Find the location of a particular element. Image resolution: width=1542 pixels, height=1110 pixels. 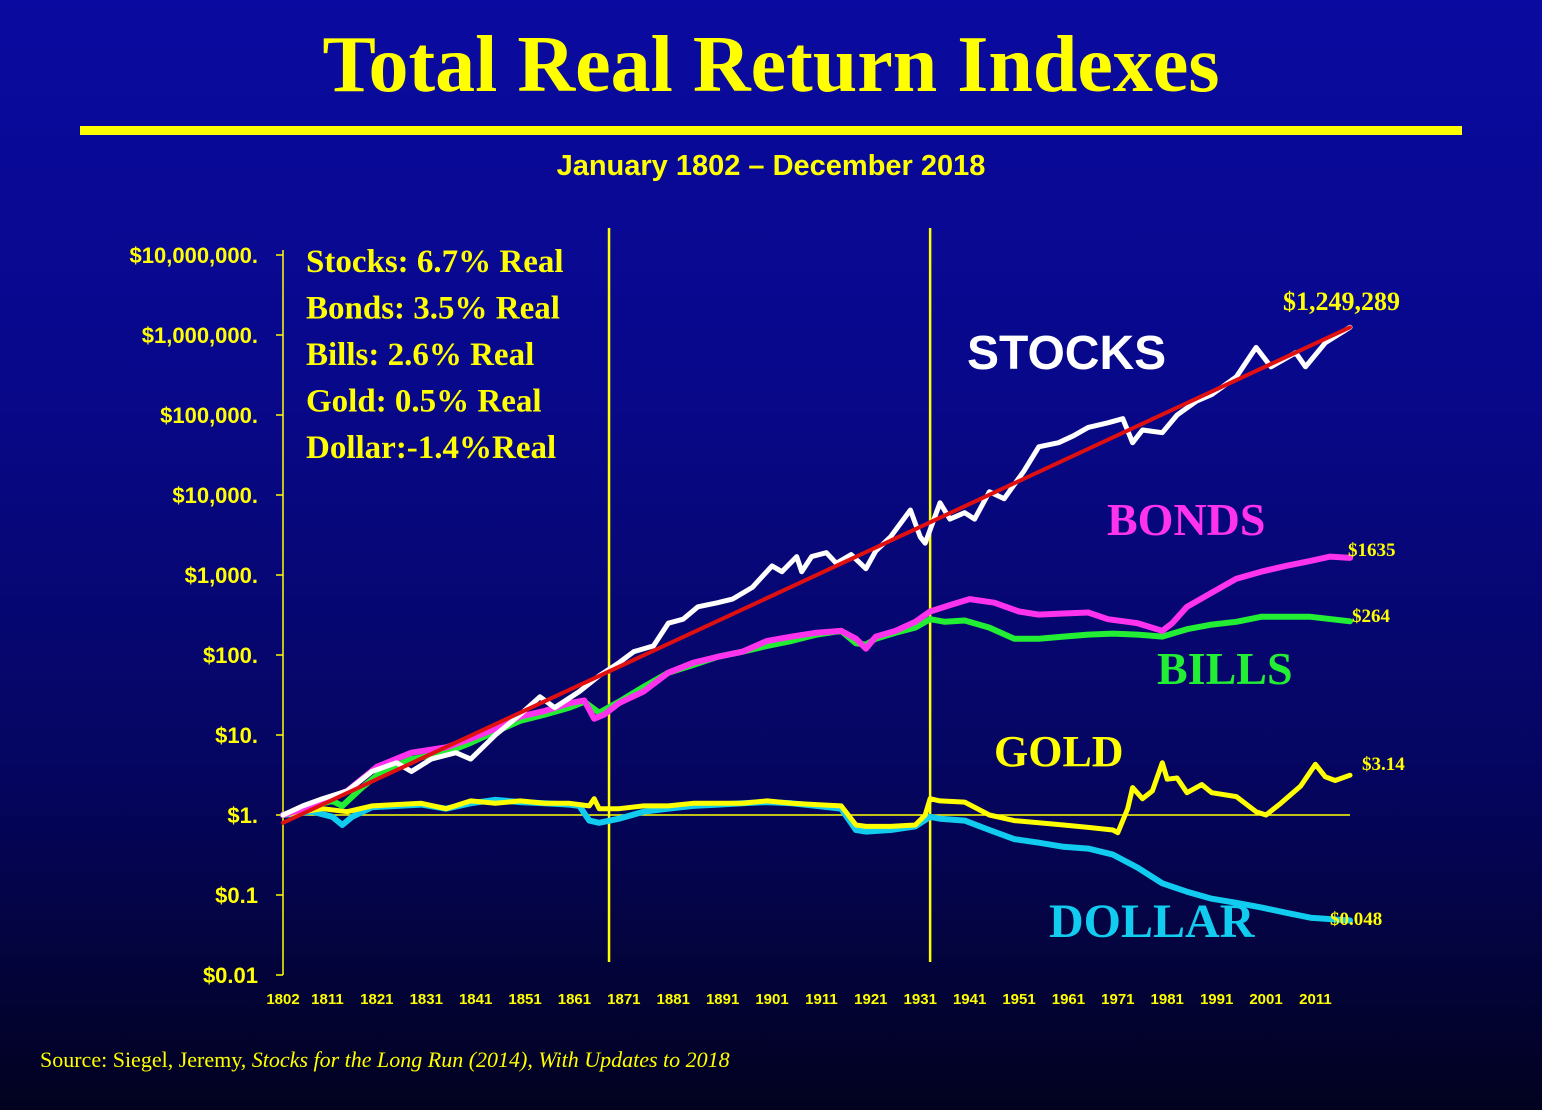

gold-series-line is located at coordinates (816, 798).